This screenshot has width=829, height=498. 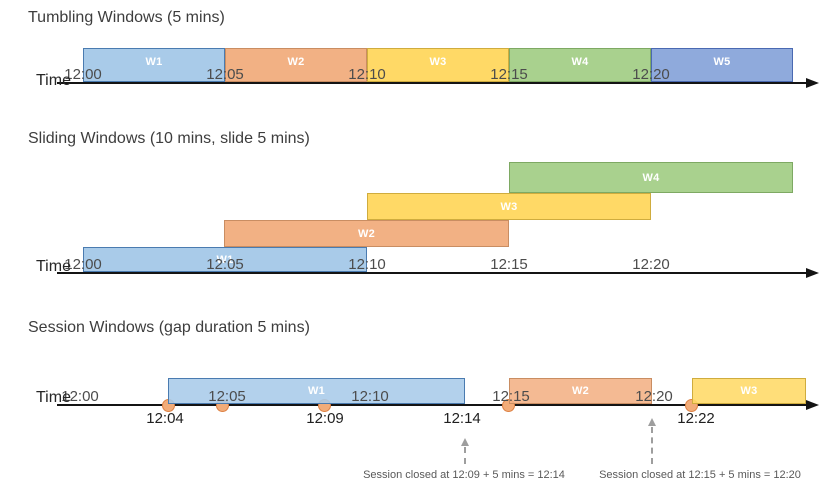 What do you see at coordinates (165, 418) in the screenshot?
I see `event-time-label: 12:04` at bounding box center [165, 418].